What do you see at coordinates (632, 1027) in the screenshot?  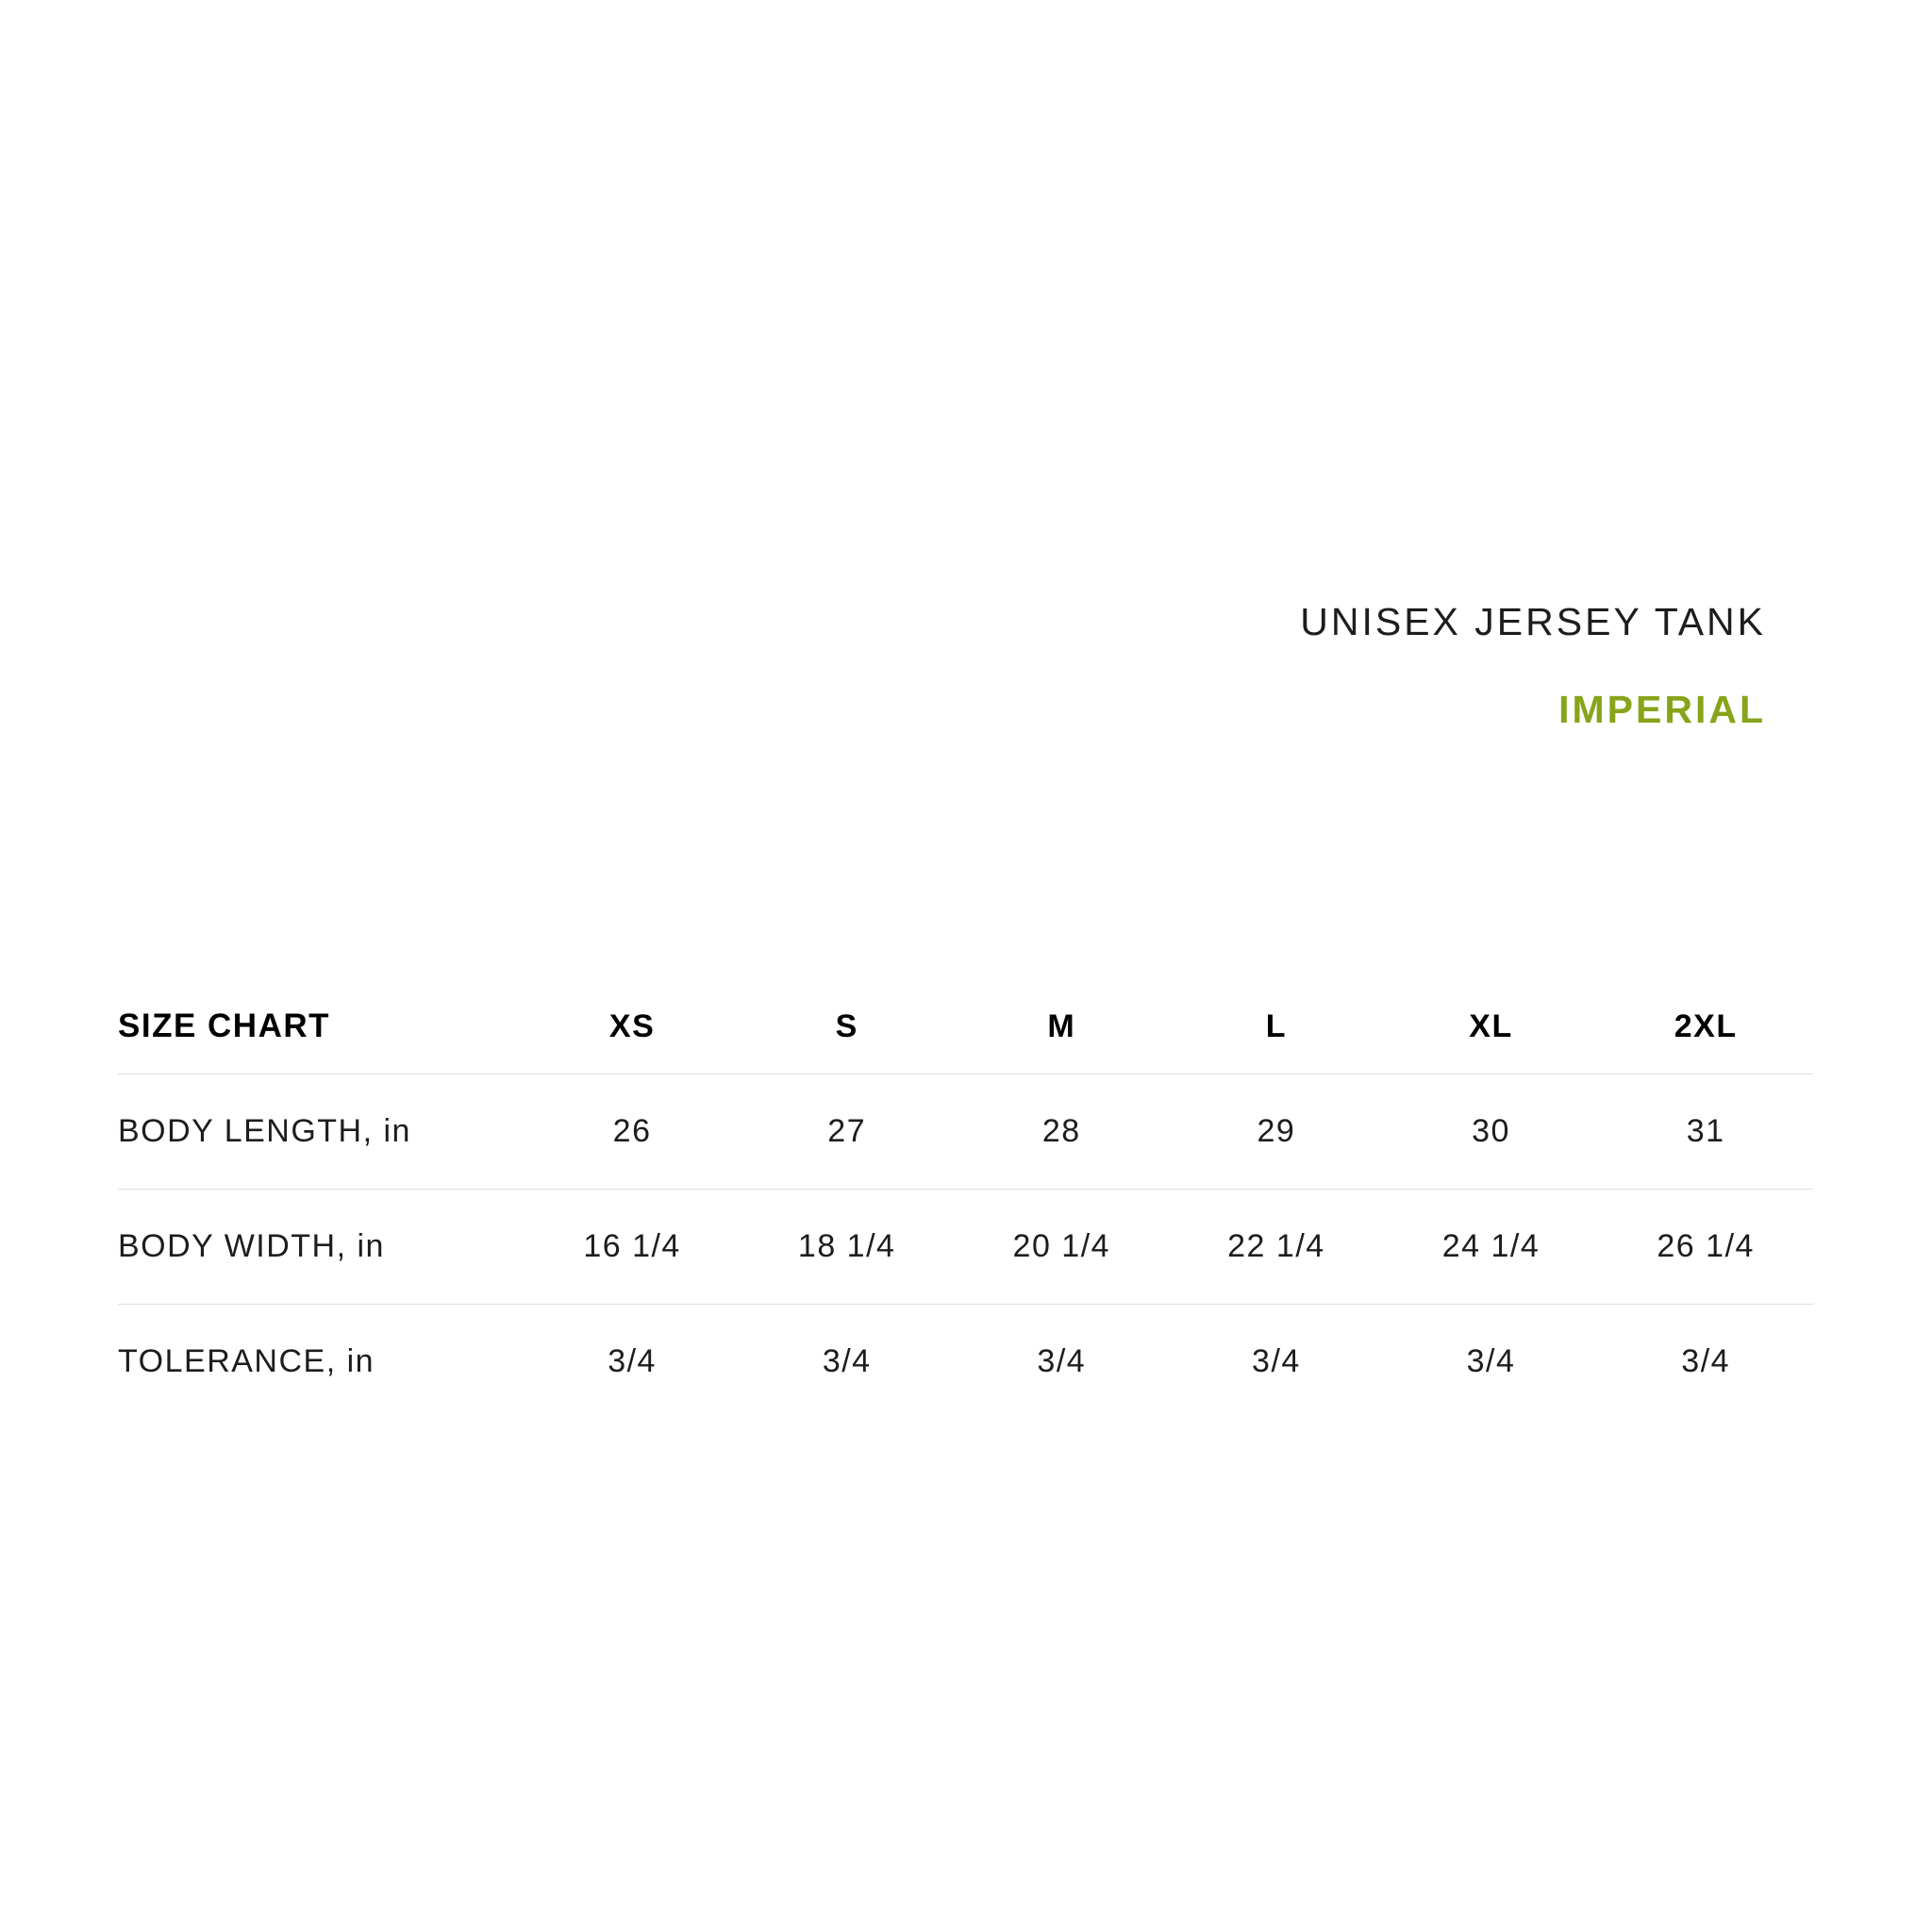 I see `column-header-xs: XS` at bounding box center [632, 1027].